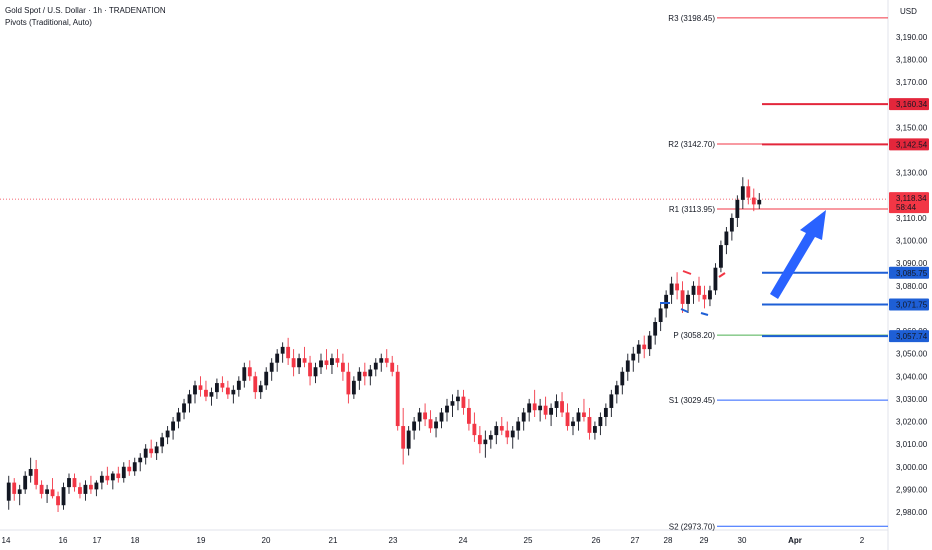  What do you see at coordinates (48, 22) in the screenshot?
I see `indicator-title: Pivots (Traditional, Auto)` at bounding box center [48, 22].